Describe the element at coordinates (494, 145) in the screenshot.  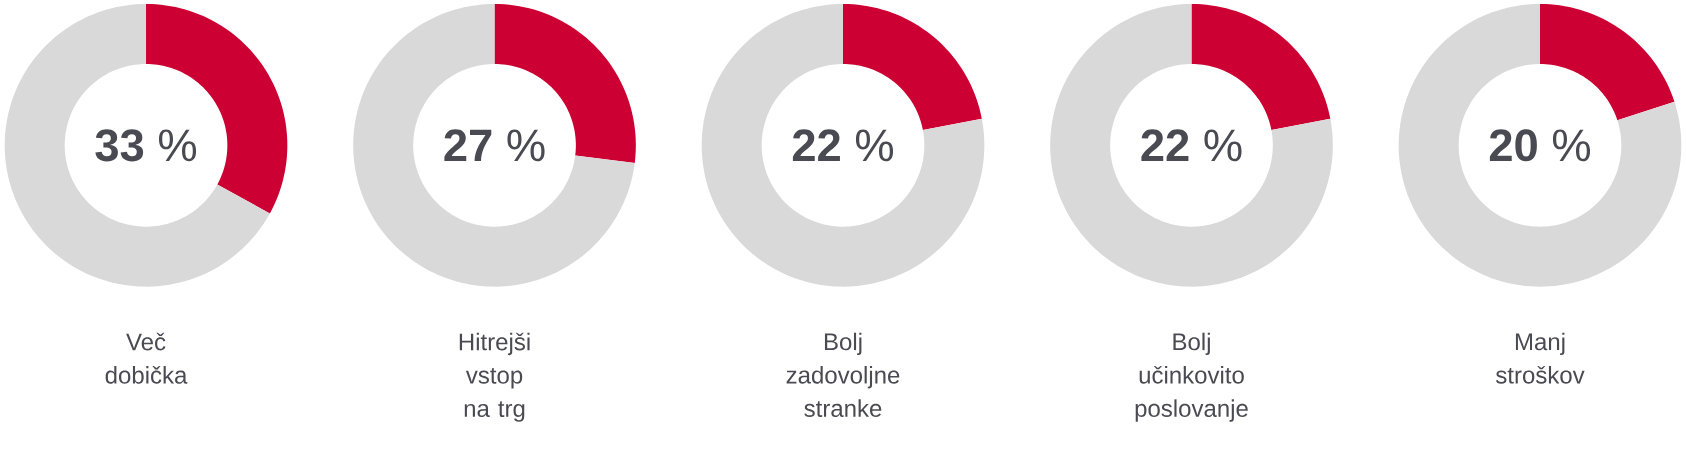
I see `text: 27 %` at that location.